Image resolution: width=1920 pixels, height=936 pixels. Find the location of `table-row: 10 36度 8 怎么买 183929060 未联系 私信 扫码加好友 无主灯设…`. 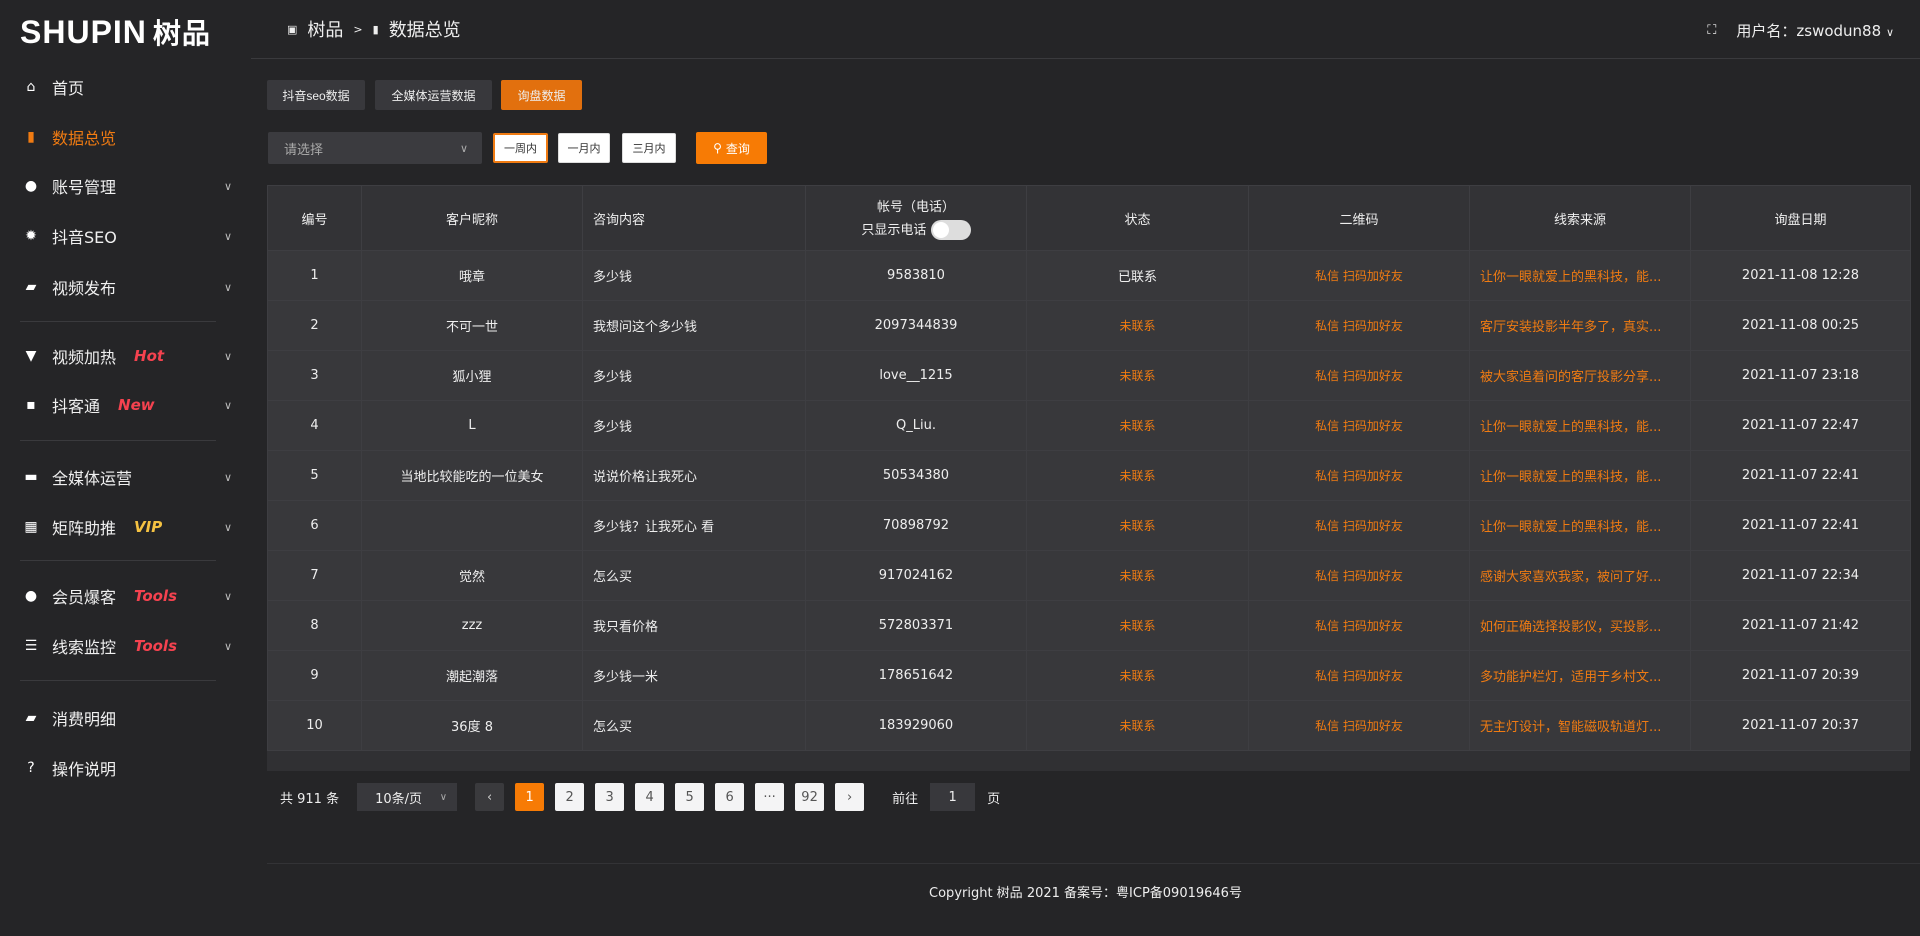

table-row: 10 36度 8 怎么买 183929060 未联系 私信 扫码加好友 无主灯设… is located at coordinates (1089, 725).